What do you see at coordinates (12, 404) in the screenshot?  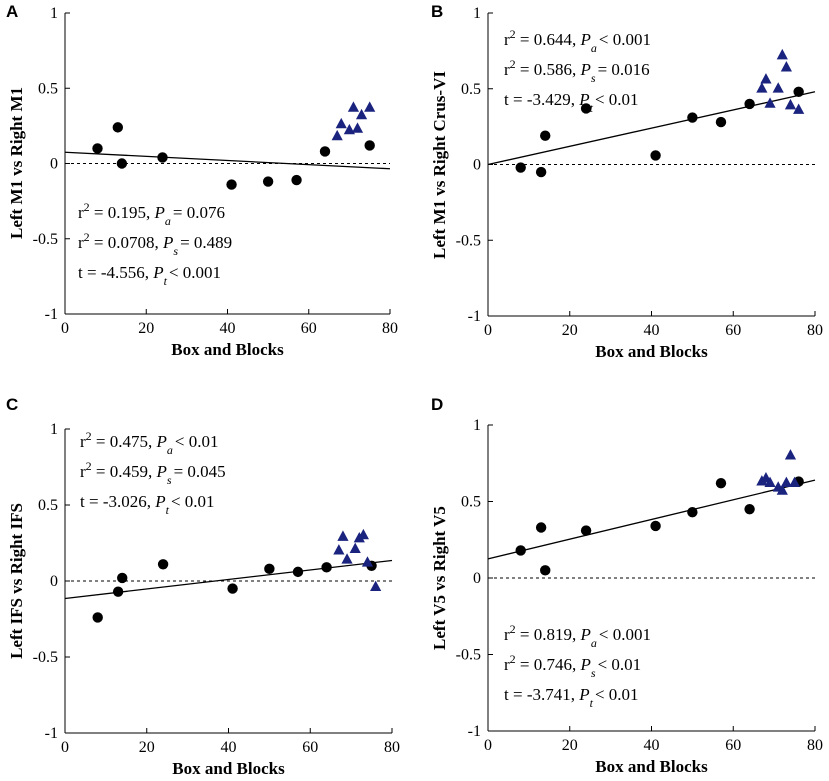 I see `panel-letter: C` at bounding box center [12, 404].